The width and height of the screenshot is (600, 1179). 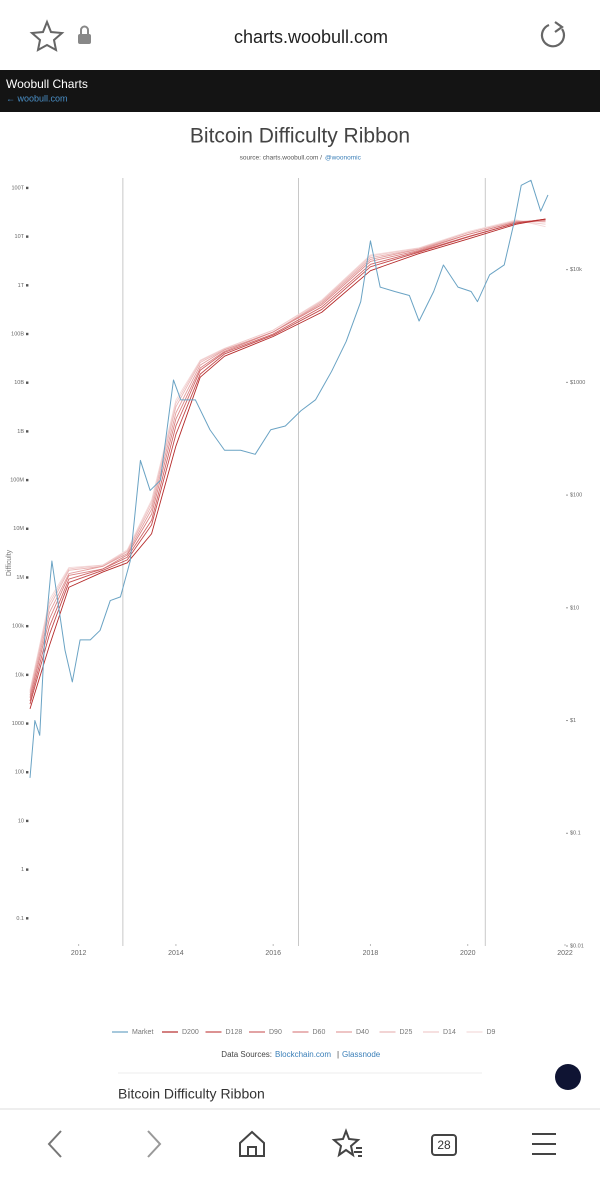 I want to click on site-title: Woobull Charts, so click(x=47, y=84).